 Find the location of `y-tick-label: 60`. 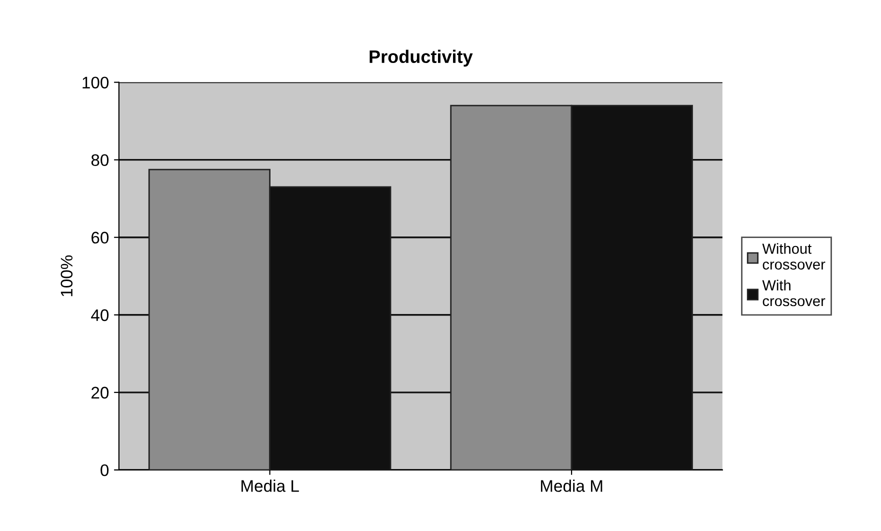

y-tick-label: 60 is located at coordinates (100, 238).